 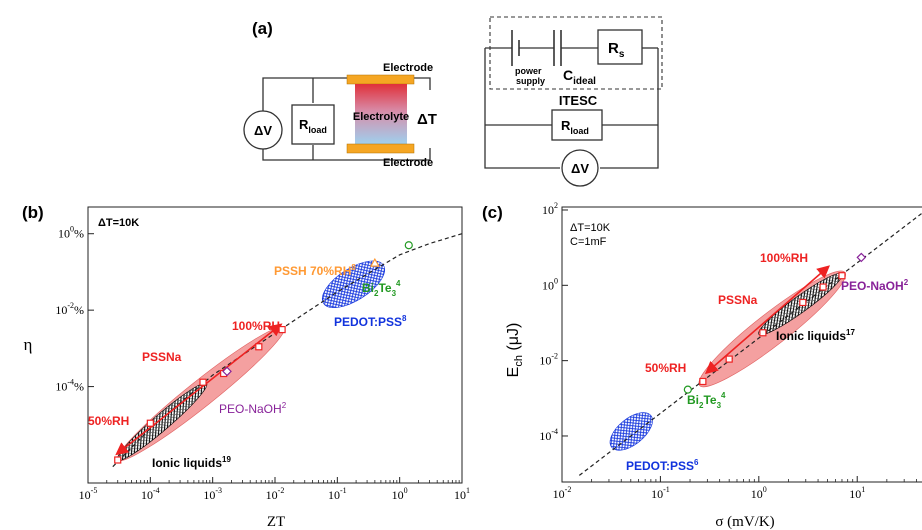 What do you see at coordinates (427, 119) in the screenshot?
I see `delta-t-label: ΔT` at bounding box center [427, 119].